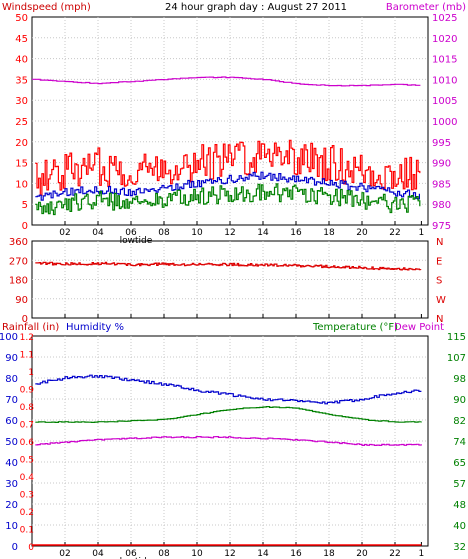 The width and height of the screenshot is (468, 559). What do you see at coordinates (27, 496) in the screenshot?
I see `rainfall-tick-label: 0.3` at bounding box center [27, 496].